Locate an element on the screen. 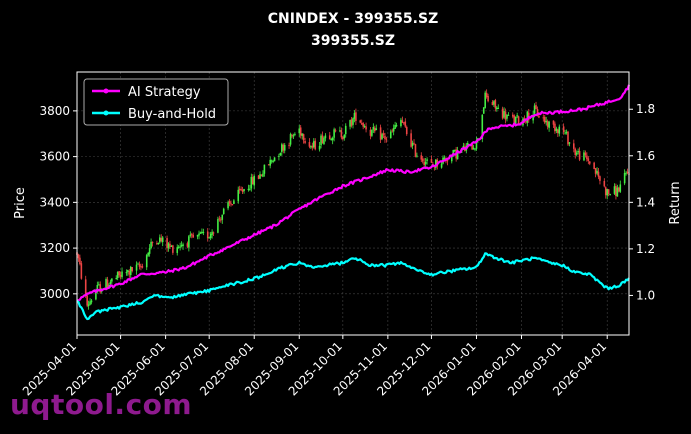 The image size is (691, 434). y-left-tick-label: 3200 is located at coordinates (54, 248).